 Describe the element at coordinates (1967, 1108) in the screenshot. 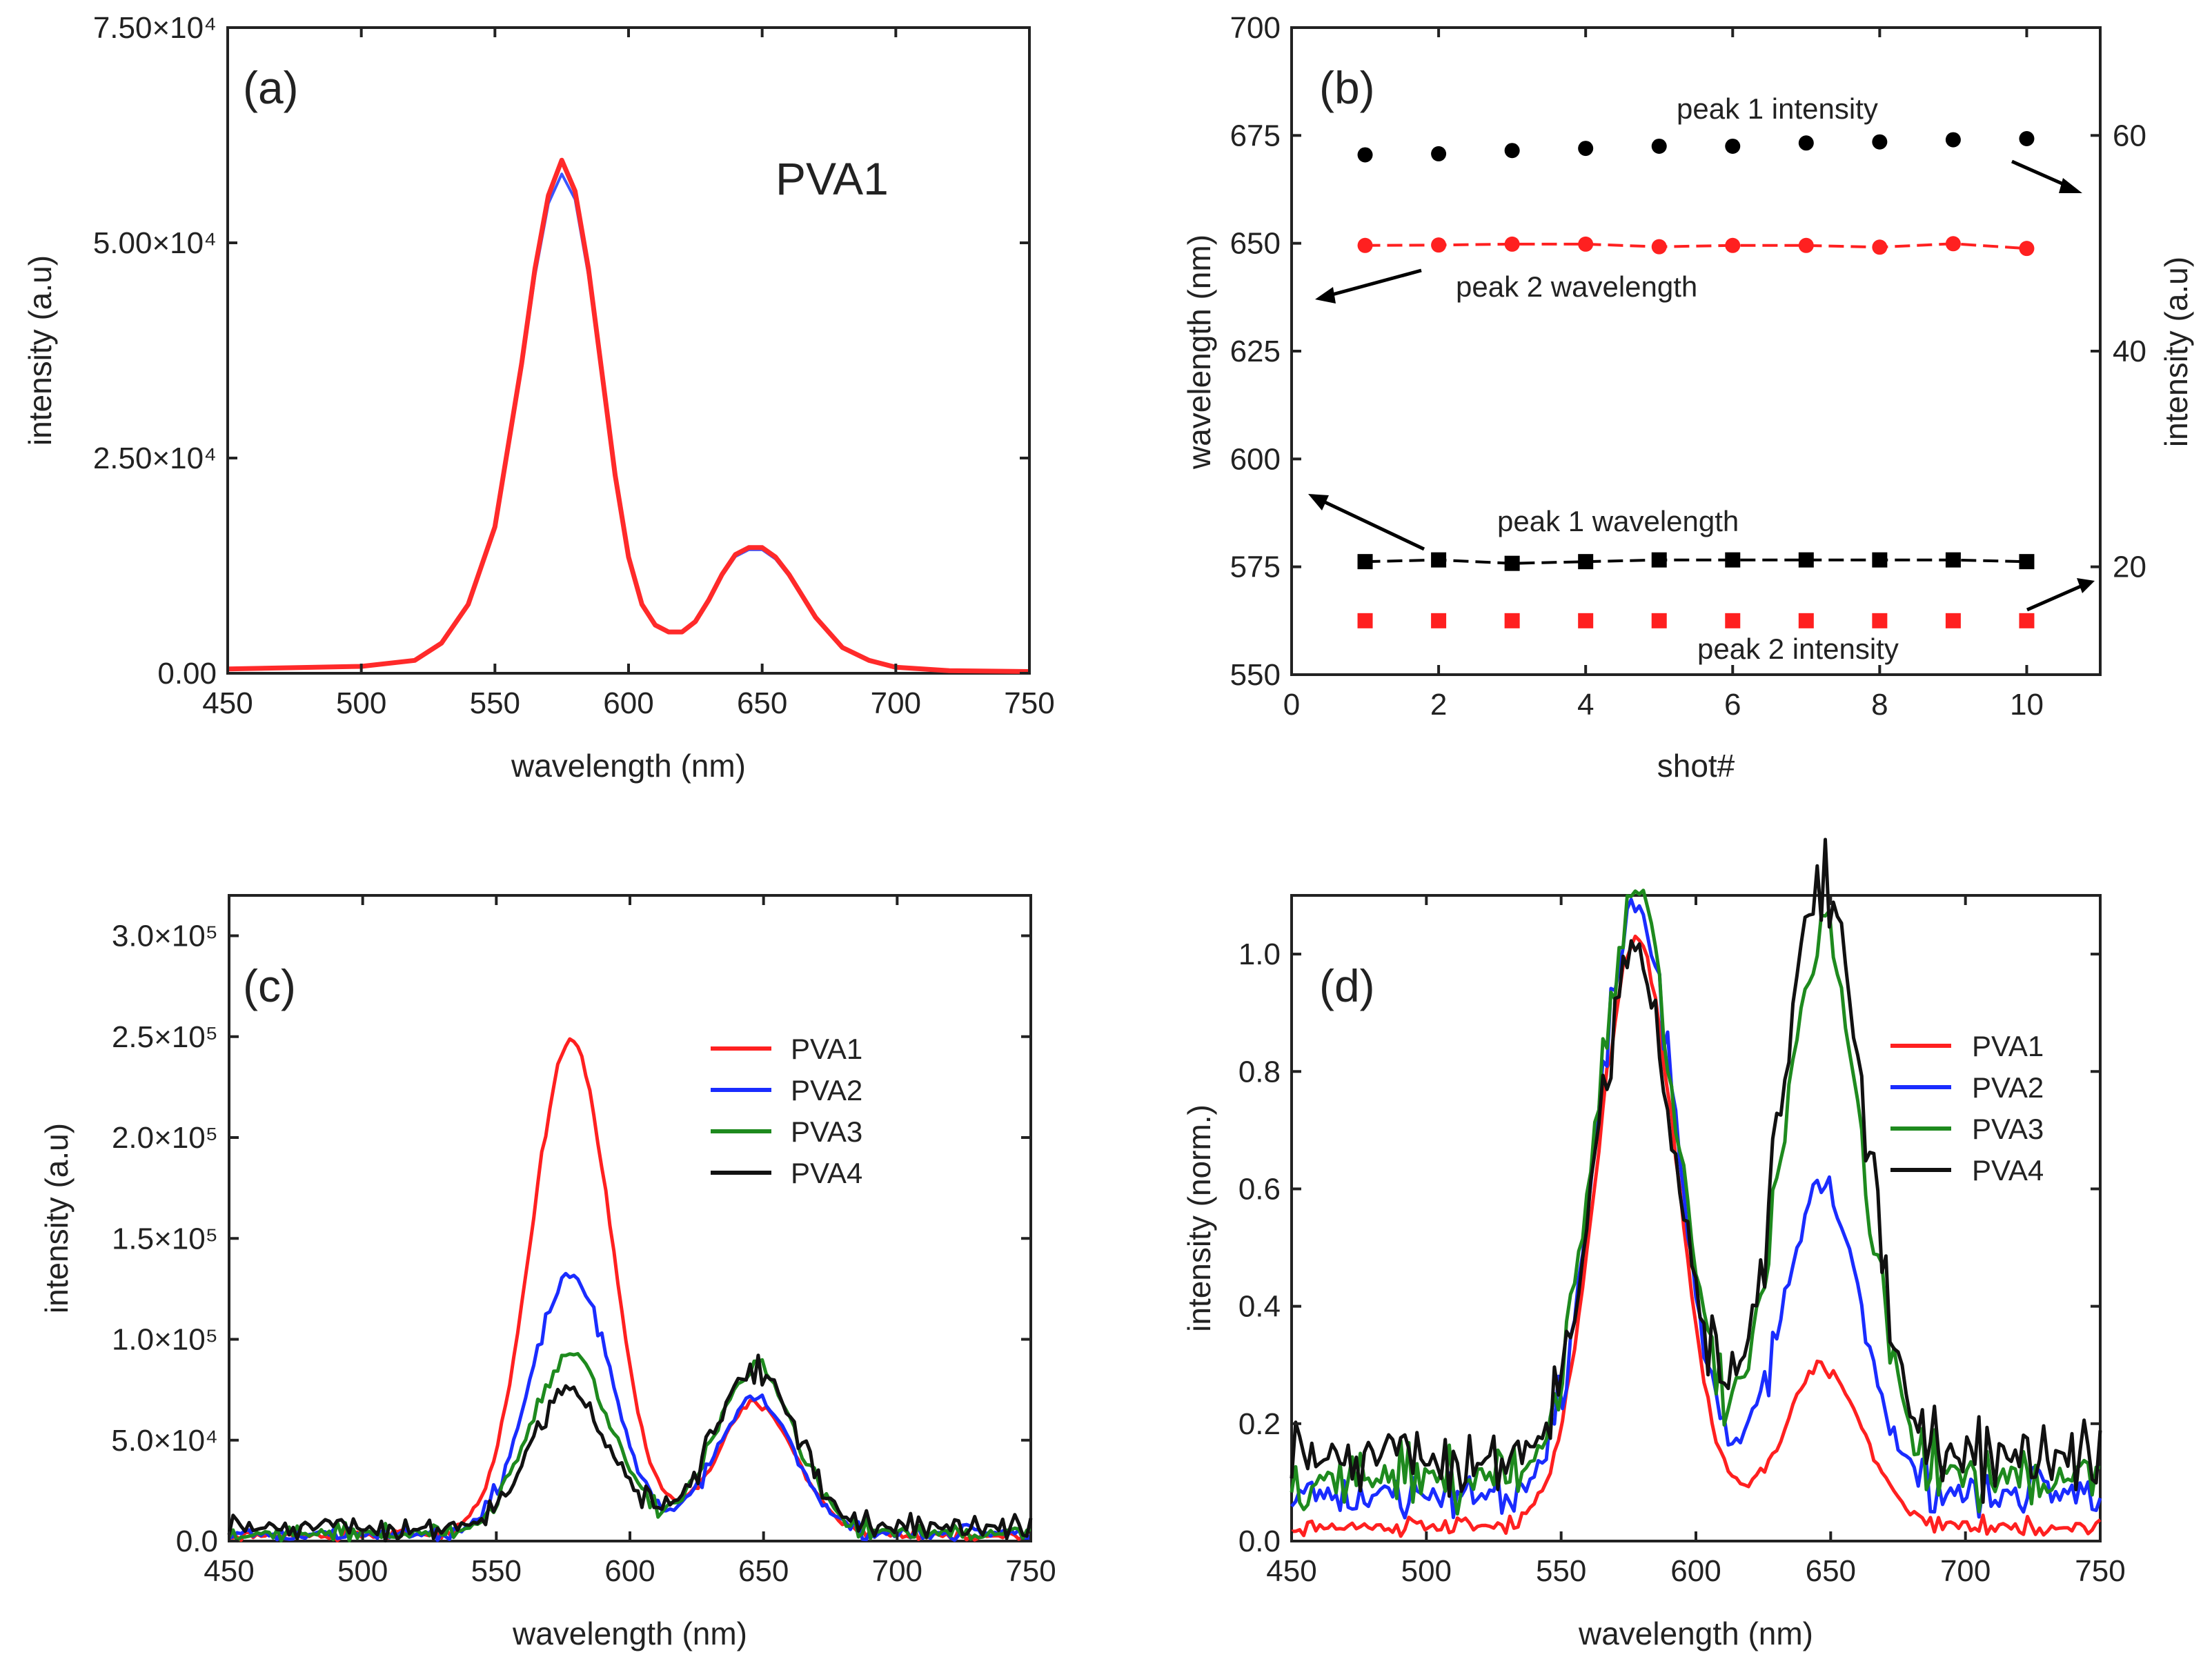

I see `panel-d-legend: PVA1 PVA2 PVA3 PVA4` at that location.